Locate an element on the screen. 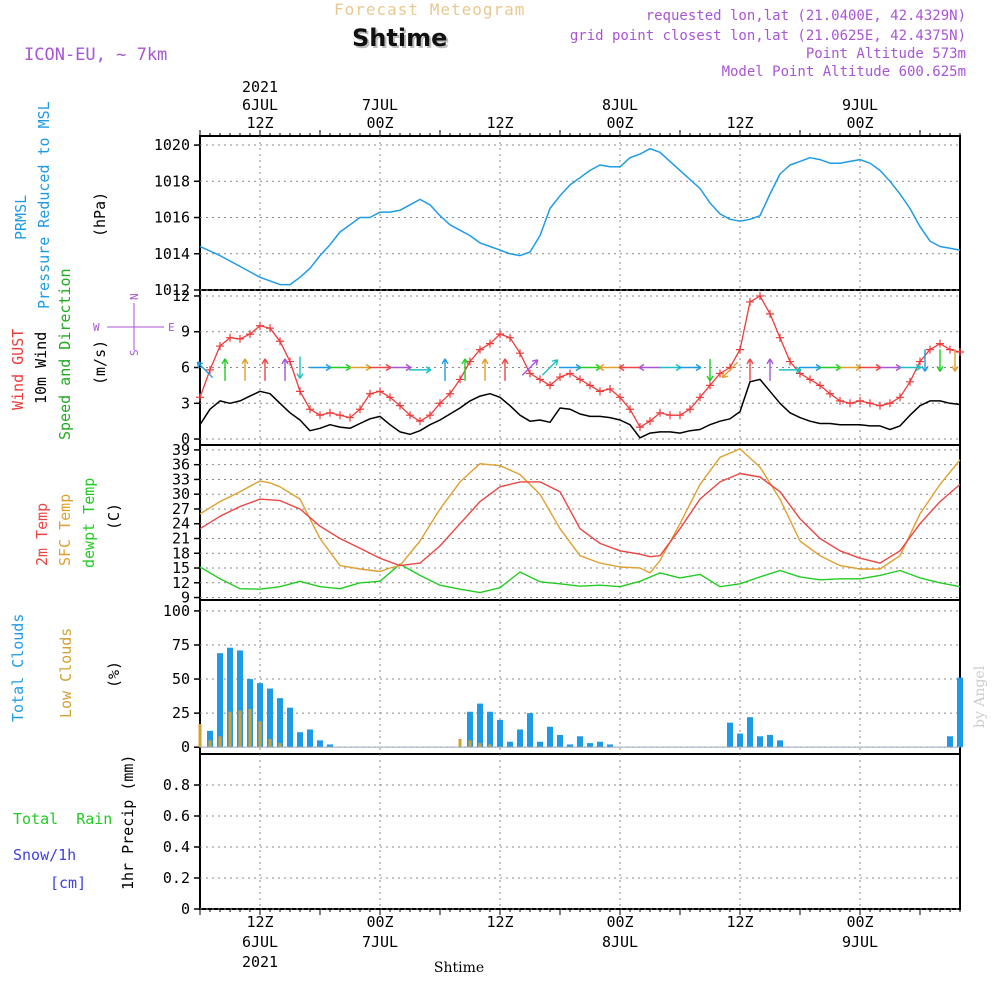 The width and height of the screenshot is (1000, 1000). hpa-label: (hPa) is located at coordinates (100, 214).